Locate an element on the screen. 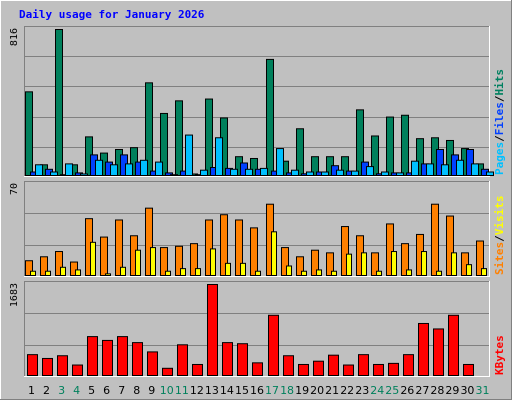 This screenshot has height=400, width=512. x-tick-label: 7 is located at coordinates (121, 390).